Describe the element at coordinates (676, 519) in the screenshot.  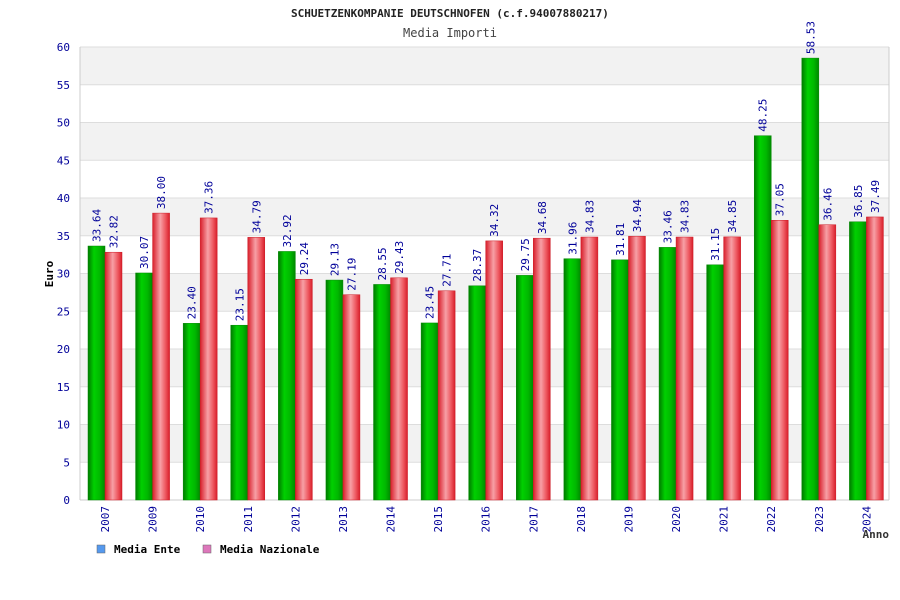
I see `x-tick-label: 2020` at that location.